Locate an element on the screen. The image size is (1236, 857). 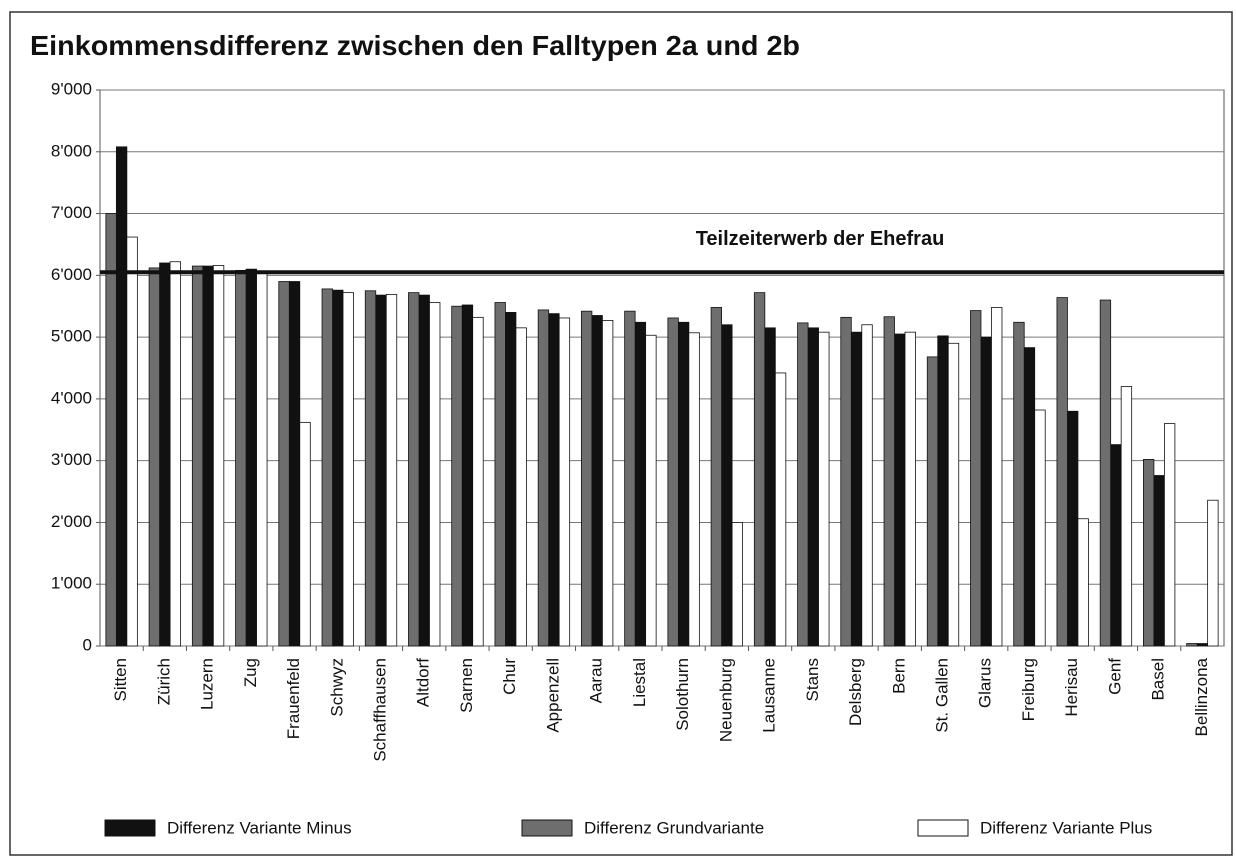
x-tick-label: Aarau is located at coordinates (596, 680).